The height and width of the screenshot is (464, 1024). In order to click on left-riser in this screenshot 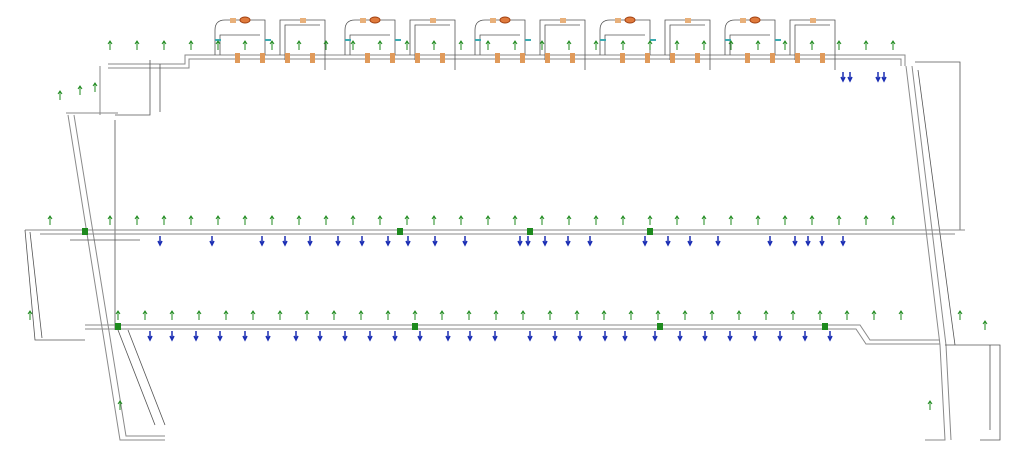, I will do `click(116, 253)`.